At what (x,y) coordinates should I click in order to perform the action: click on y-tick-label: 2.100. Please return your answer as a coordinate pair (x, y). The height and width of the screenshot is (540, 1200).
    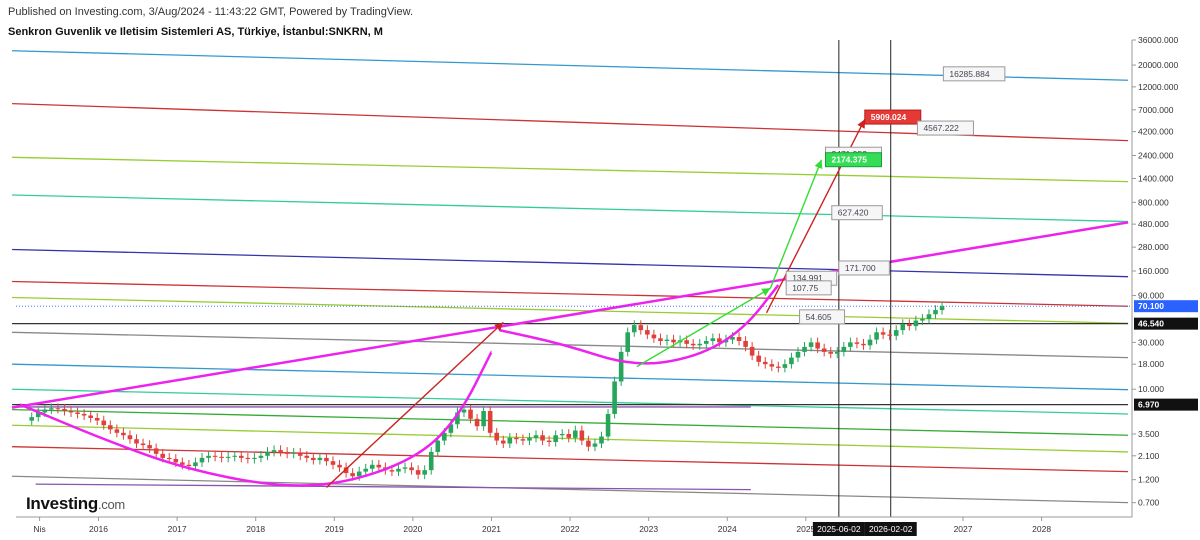
    Looking at the image, I should click on (1149, 456).